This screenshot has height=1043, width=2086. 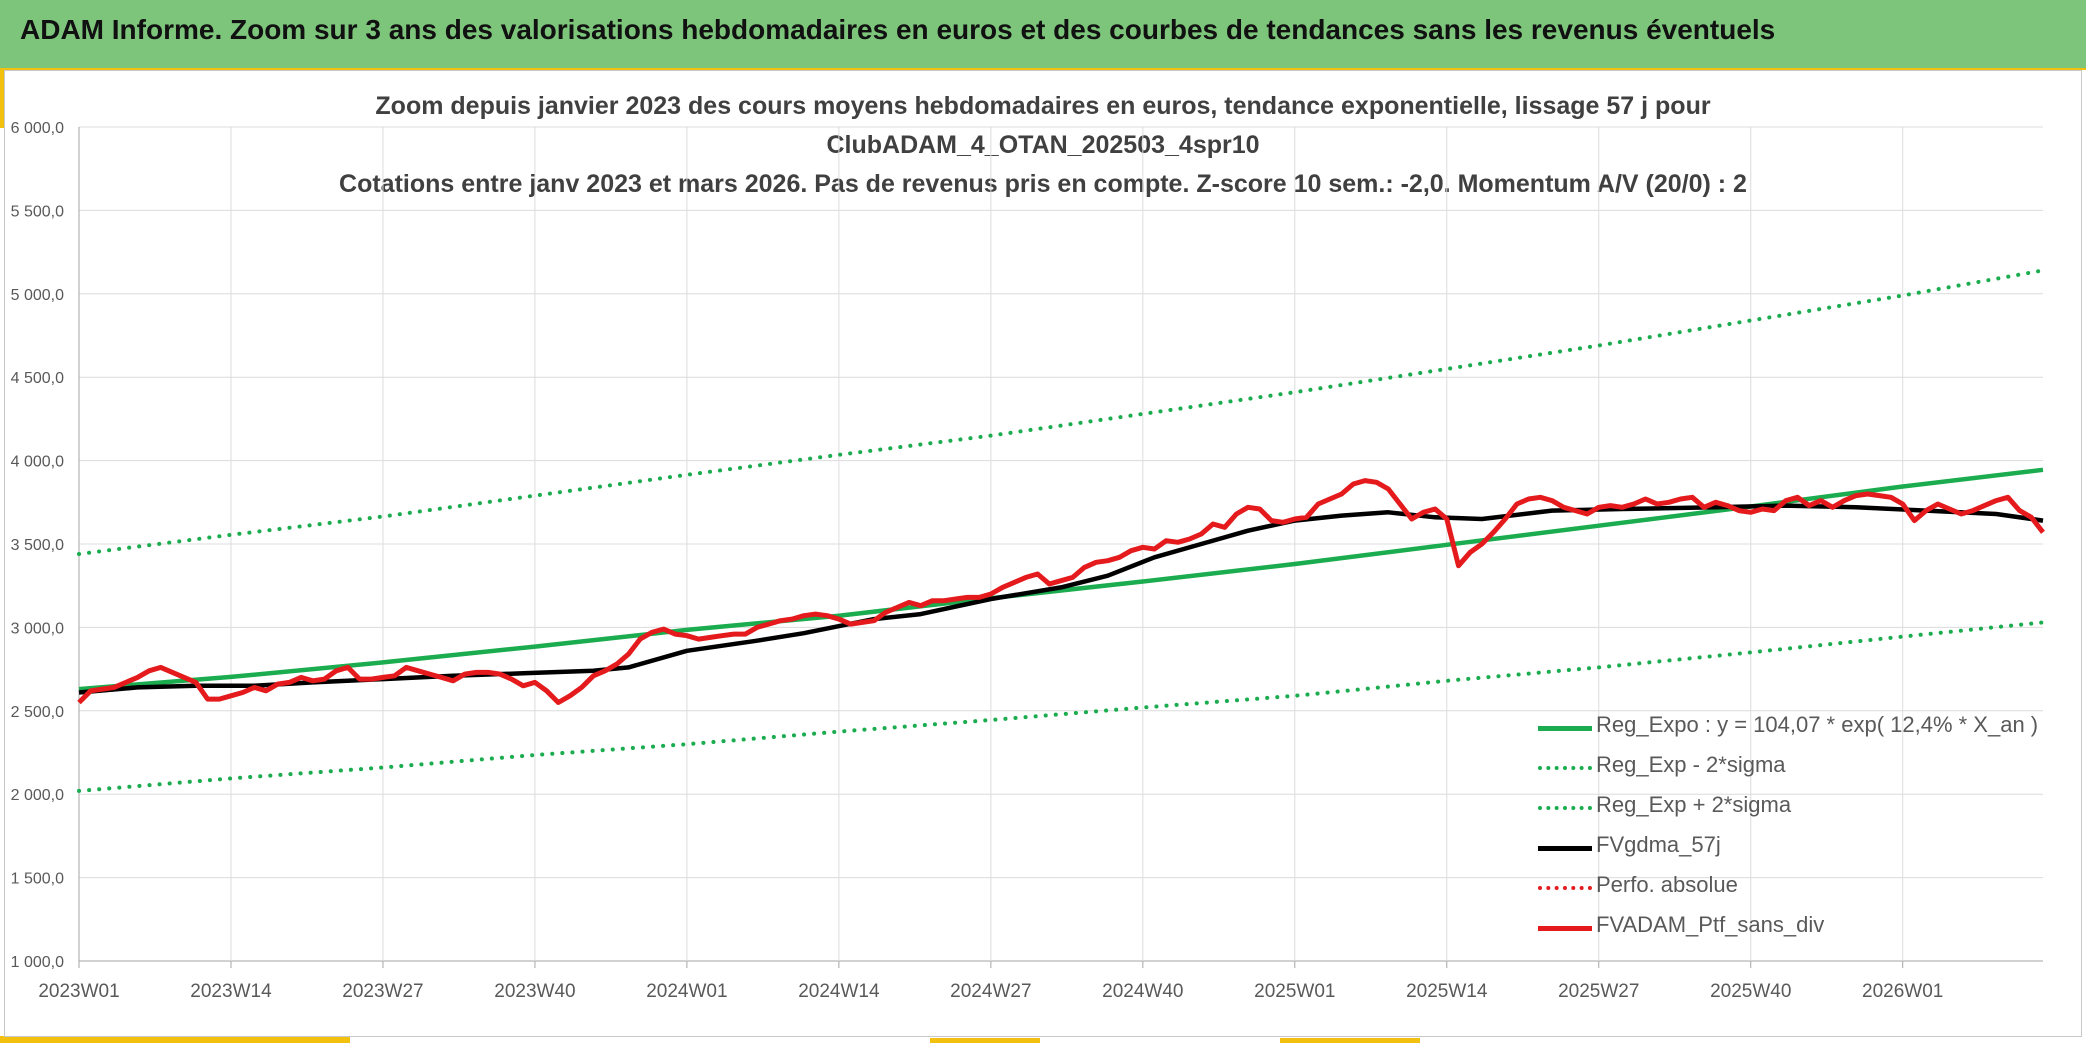 I want to click on y-tick-label: 5 000,0, so click(x=37, y=295).